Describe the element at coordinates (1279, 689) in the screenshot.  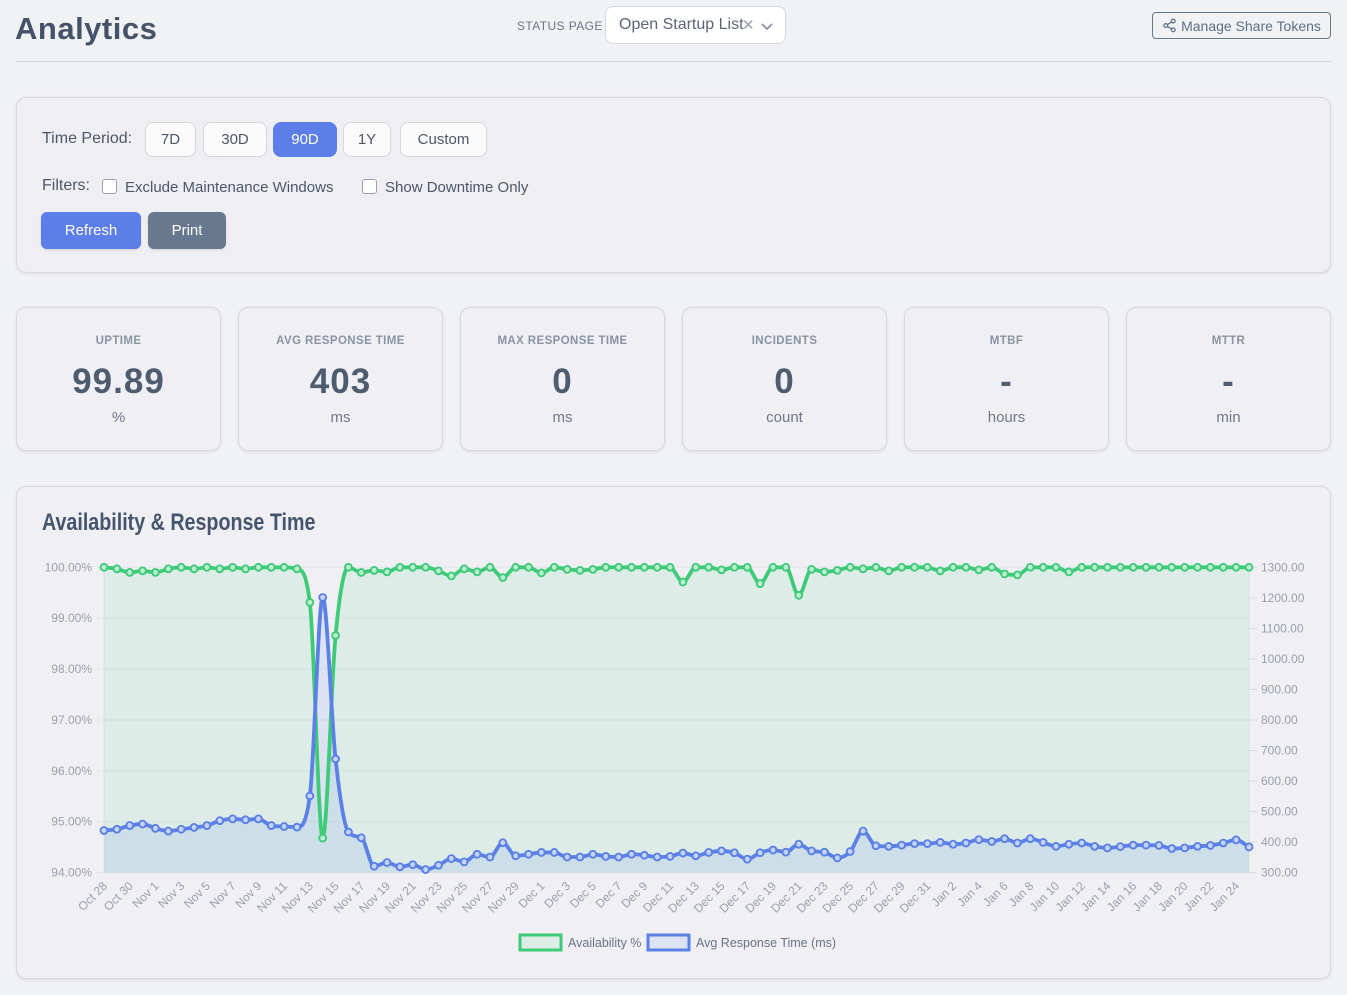
I see `svg-text: 900.00` at that location.